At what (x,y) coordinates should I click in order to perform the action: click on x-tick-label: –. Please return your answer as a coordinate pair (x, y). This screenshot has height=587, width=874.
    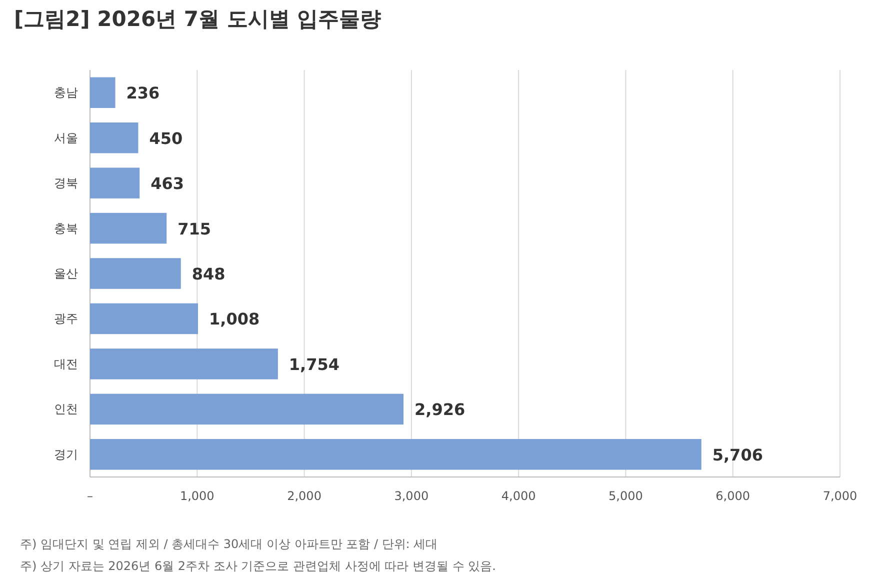
    Looking at the image, I should click on (90, 496).